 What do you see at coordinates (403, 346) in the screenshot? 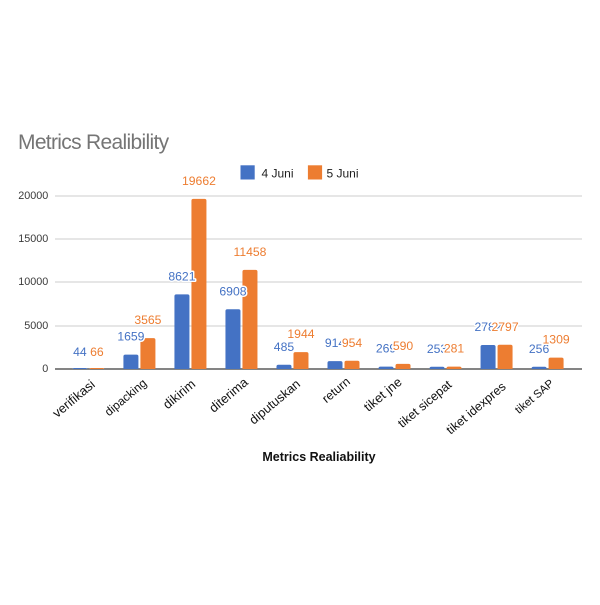
I see `svg-text: 590` at bounding box center [403, 346].